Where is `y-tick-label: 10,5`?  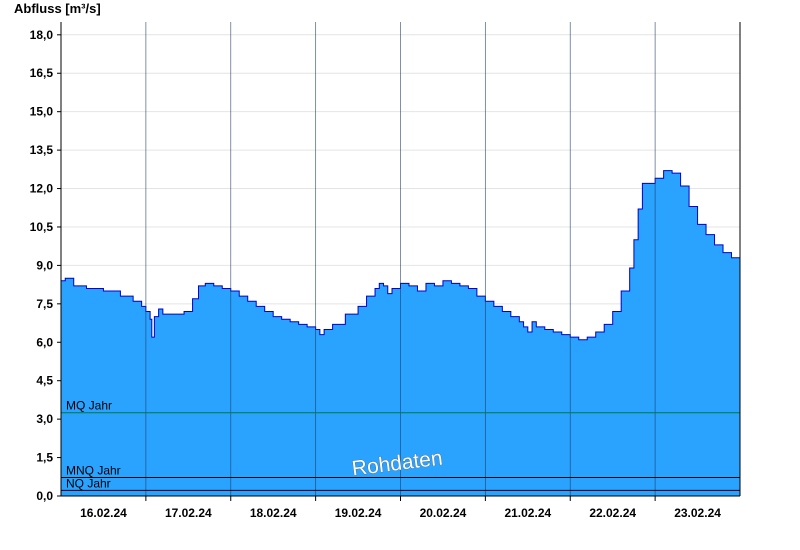
y-tick-label: 10,5 is located at coordinates (42, 227).